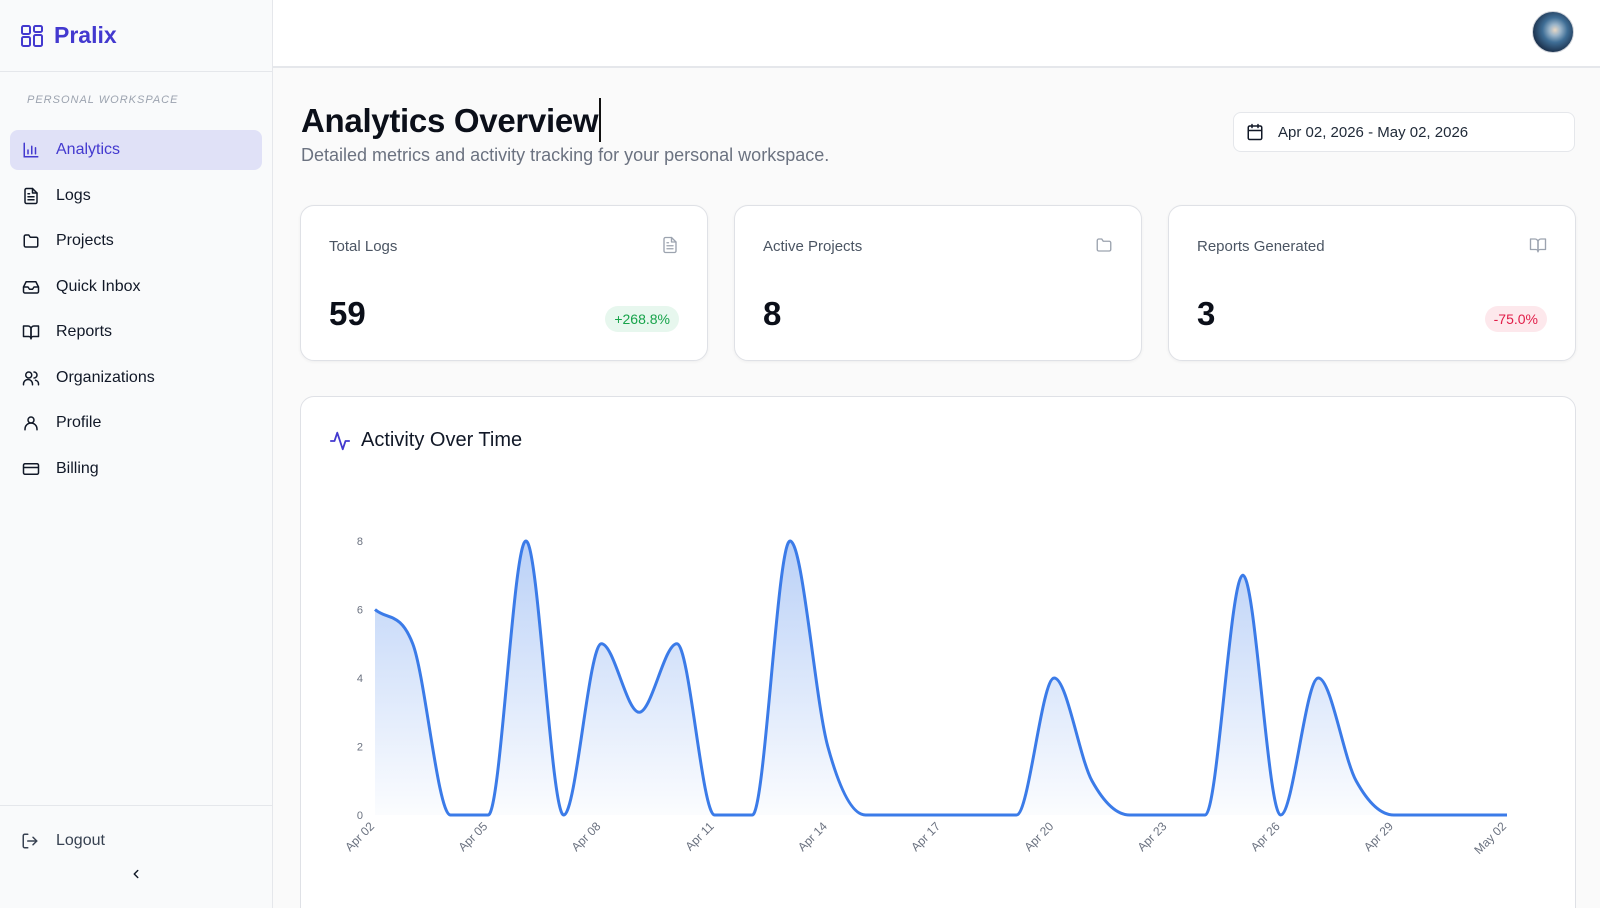  Describe the element at coordinates (360, 679) in the screenshot. I see `y-tick-label: 4` at that location.